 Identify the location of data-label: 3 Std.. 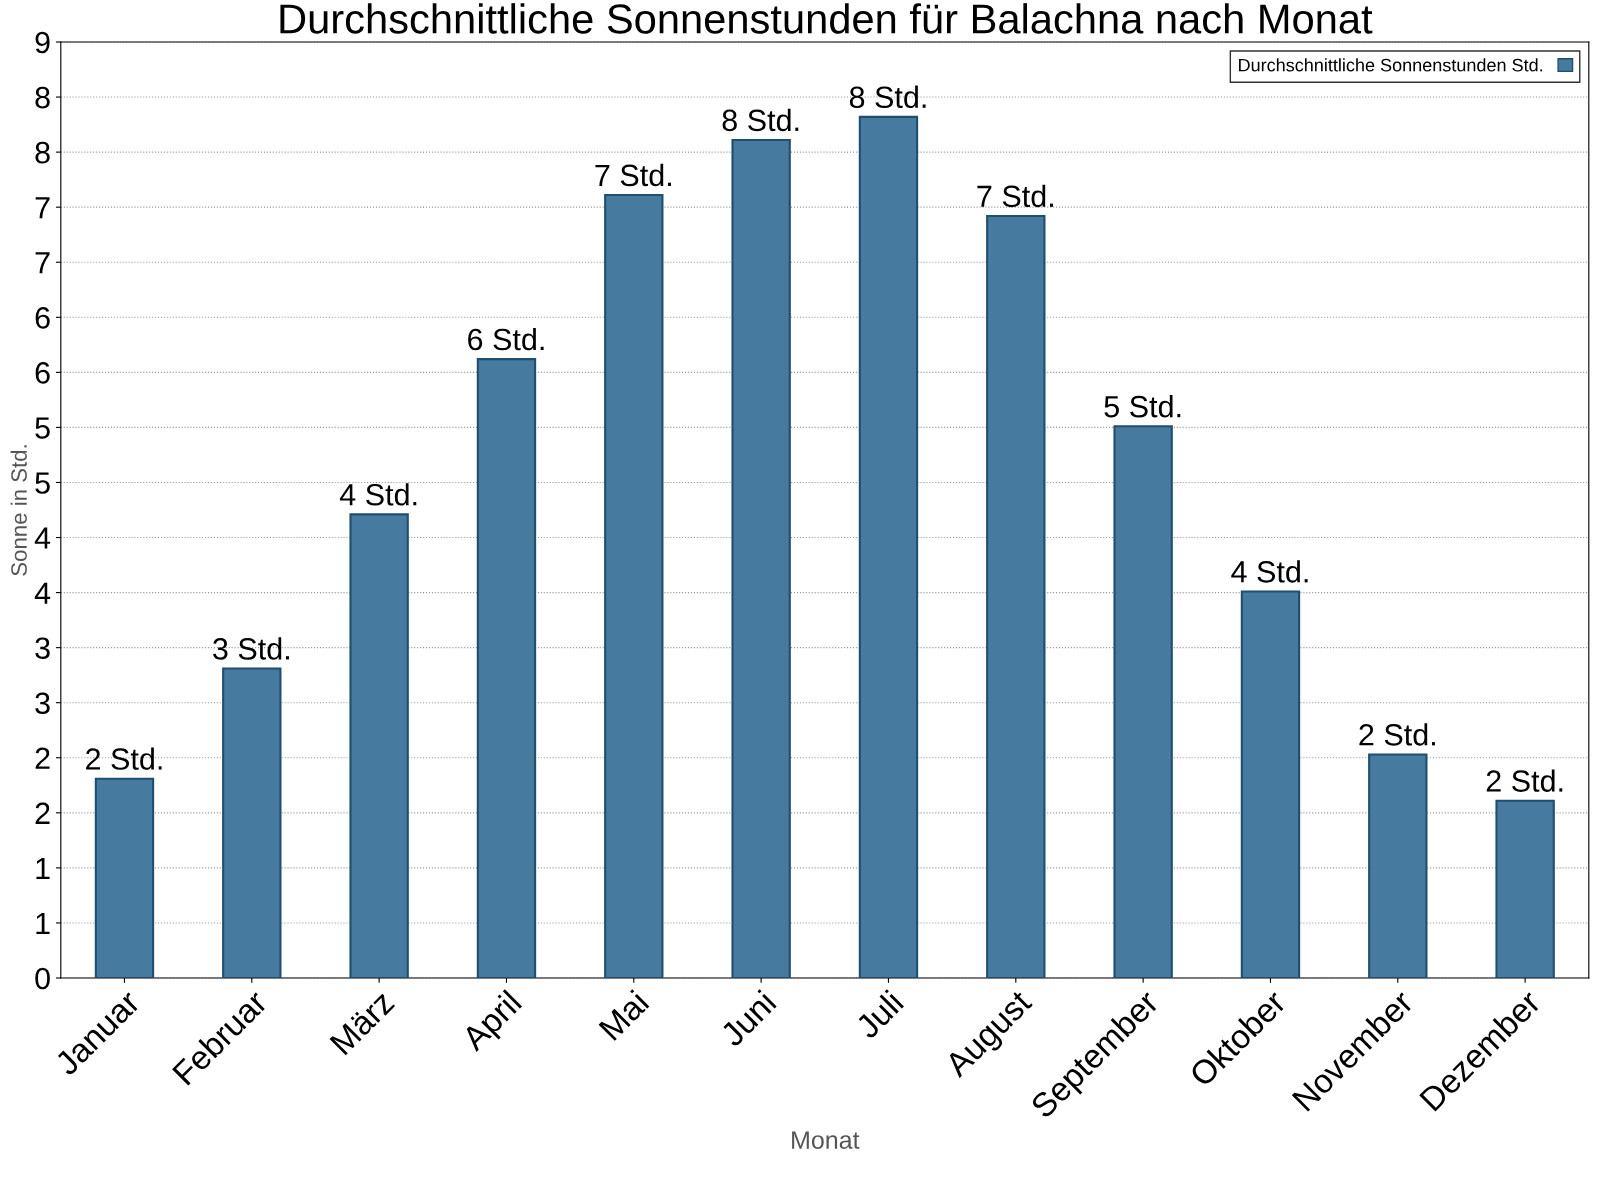
(251, 648).